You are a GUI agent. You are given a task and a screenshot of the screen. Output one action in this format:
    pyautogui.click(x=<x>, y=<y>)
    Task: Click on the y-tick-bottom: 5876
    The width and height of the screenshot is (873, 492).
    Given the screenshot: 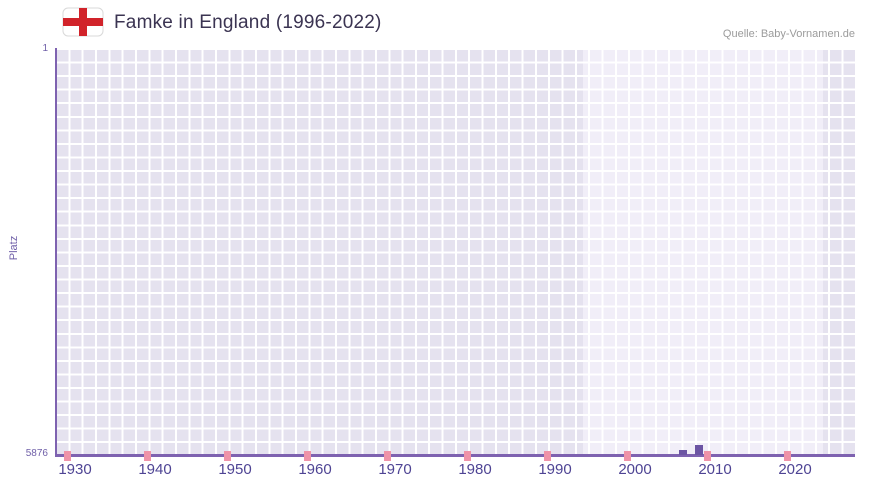 What is the action you would take?
    pyautogui.click(x=36, y=453)
    